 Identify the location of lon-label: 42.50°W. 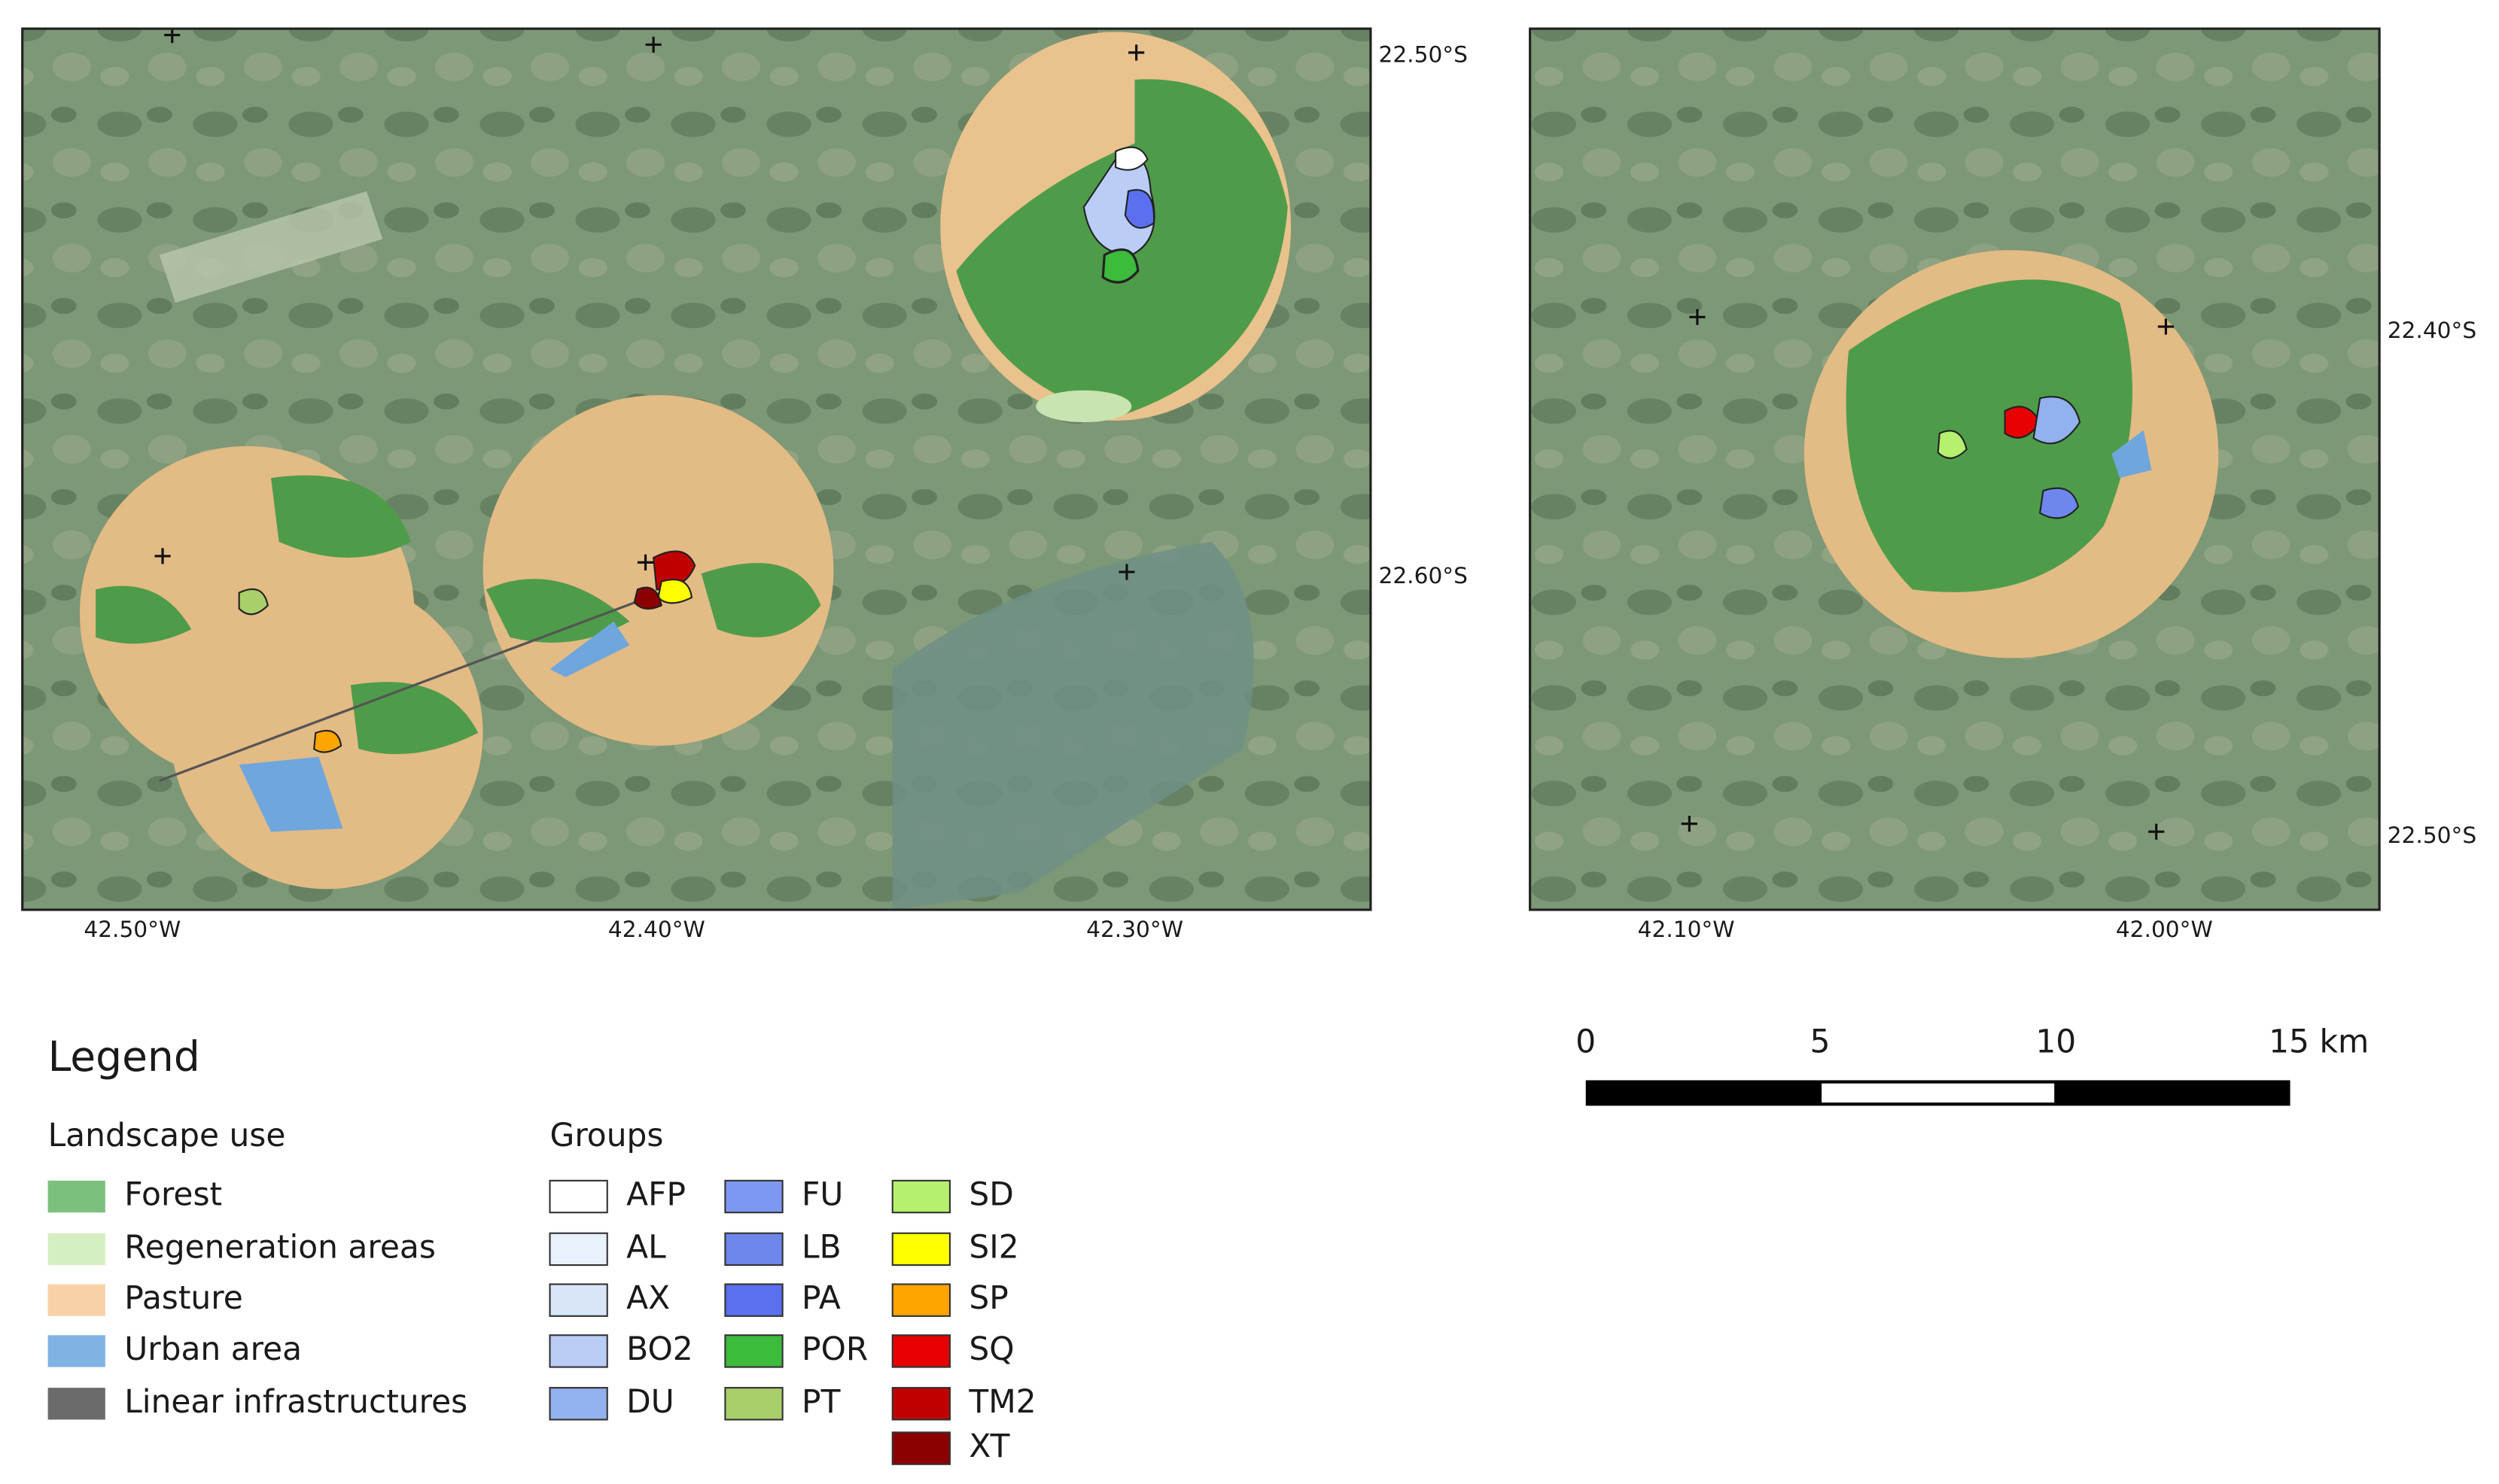
(132, 929).